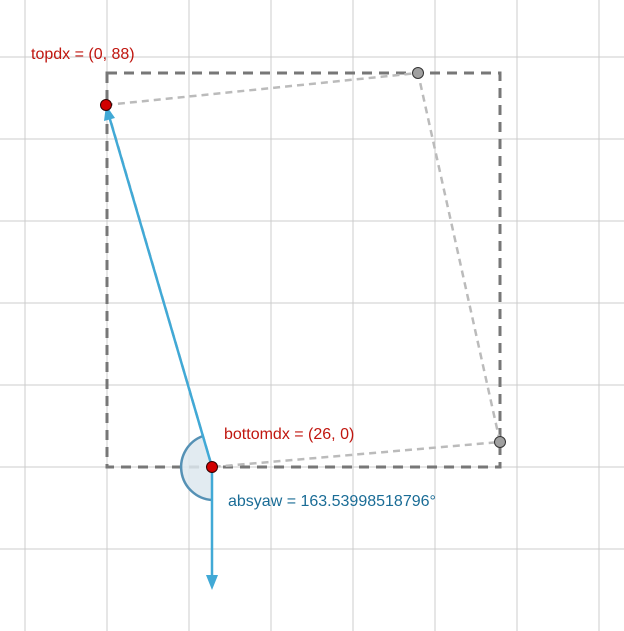  I want to click on top-point-label: topdx = (0, 88), so click(83, 54).